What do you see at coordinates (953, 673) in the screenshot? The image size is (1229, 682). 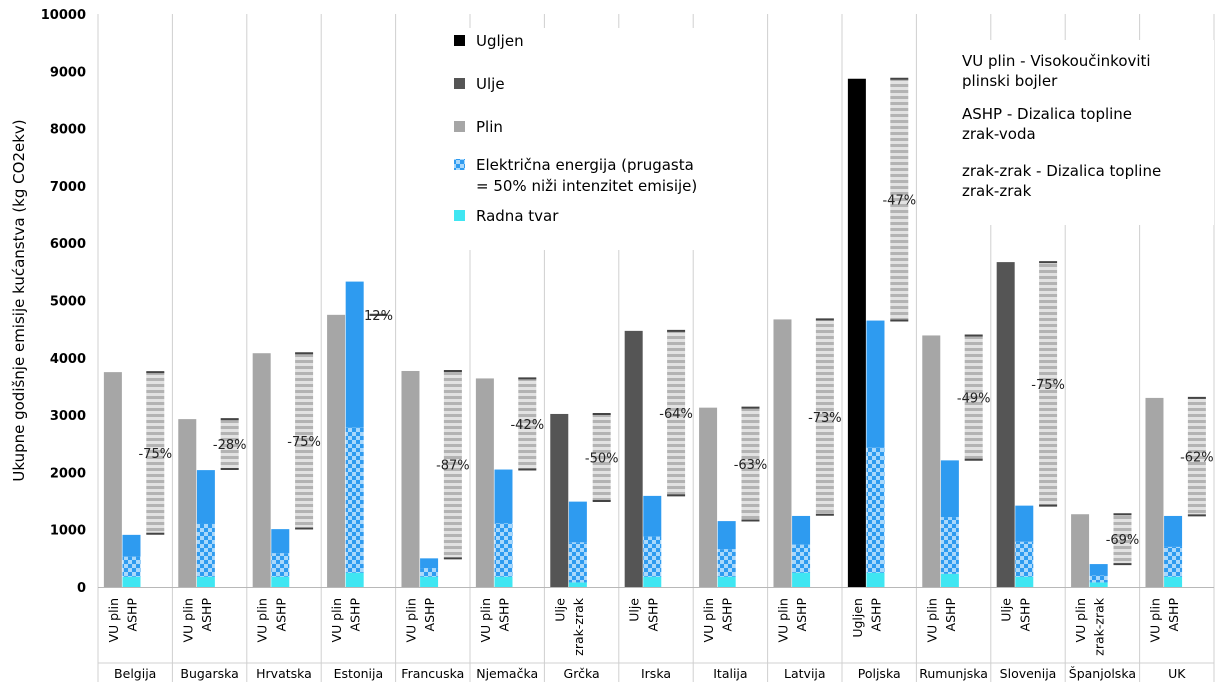 I see `country-label: Rumunjska` at bounding box center [953, 673].